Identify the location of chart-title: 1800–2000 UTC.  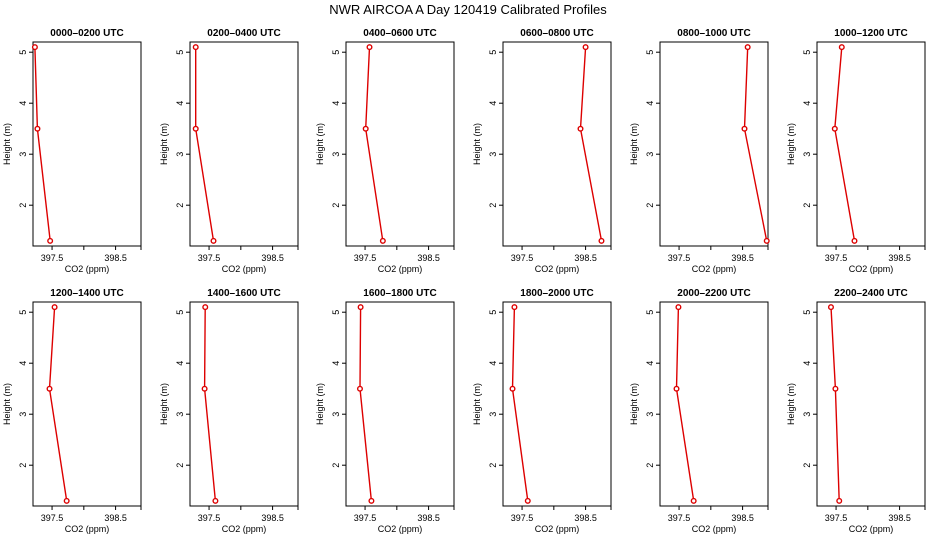
(556, 293).